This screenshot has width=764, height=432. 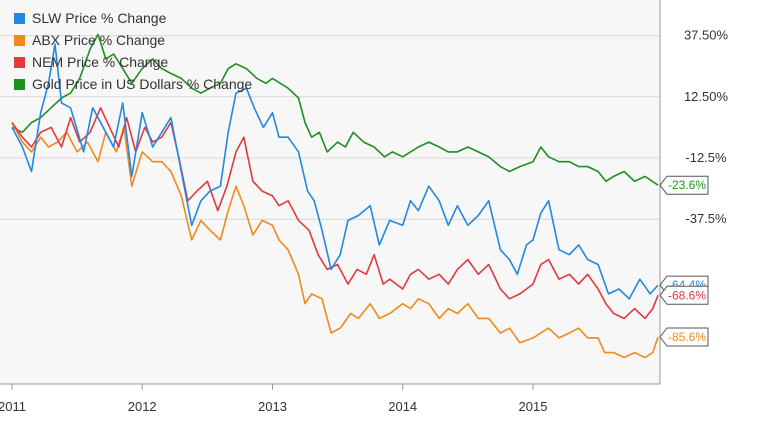 I want to click on y-tick-label: 37.50%, so click(x=706, y=35).